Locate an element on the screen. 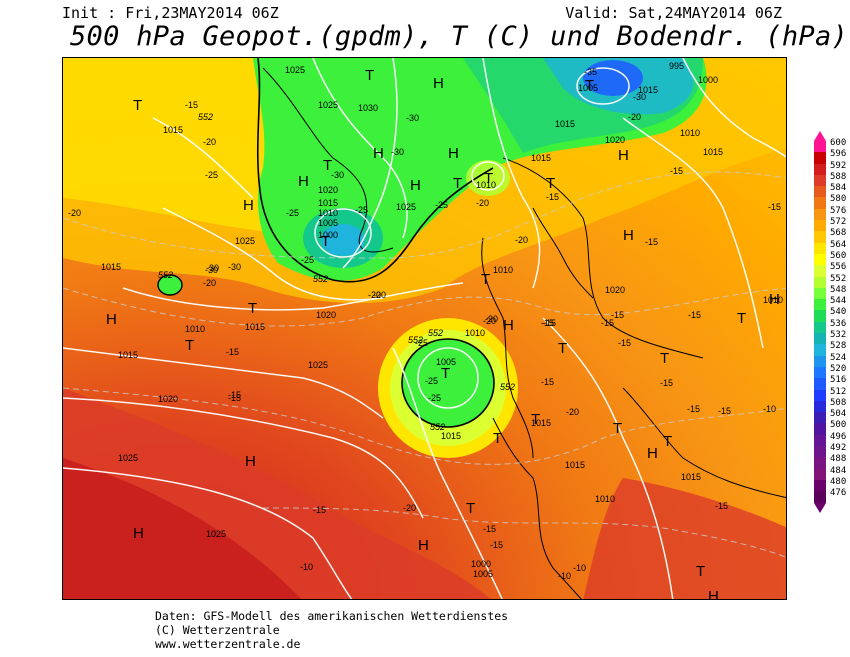  legend-level-label: 492 is located at coordinates (838, 448).